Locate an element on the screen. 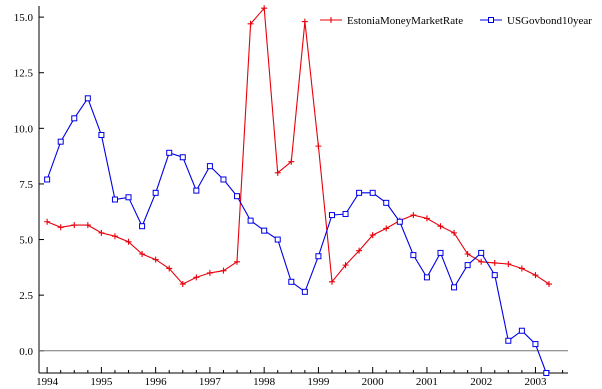 This screenshot has height=389, width=602. x-tick-label: 2003 is located at coordinates (535, 382).